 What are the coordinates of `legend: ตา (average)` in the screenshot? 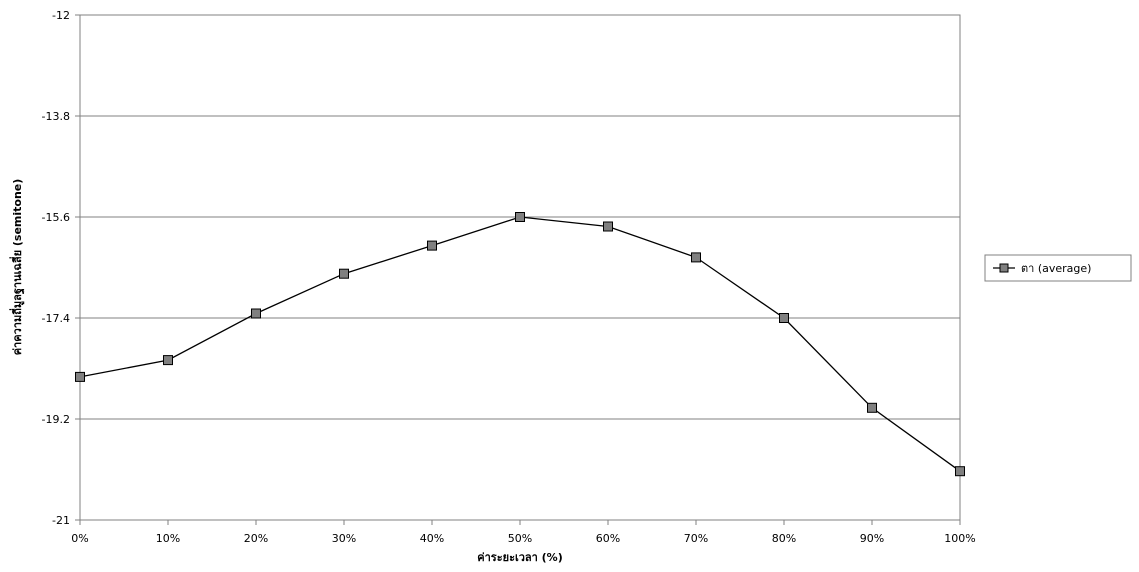 It's located at (1058, 268).